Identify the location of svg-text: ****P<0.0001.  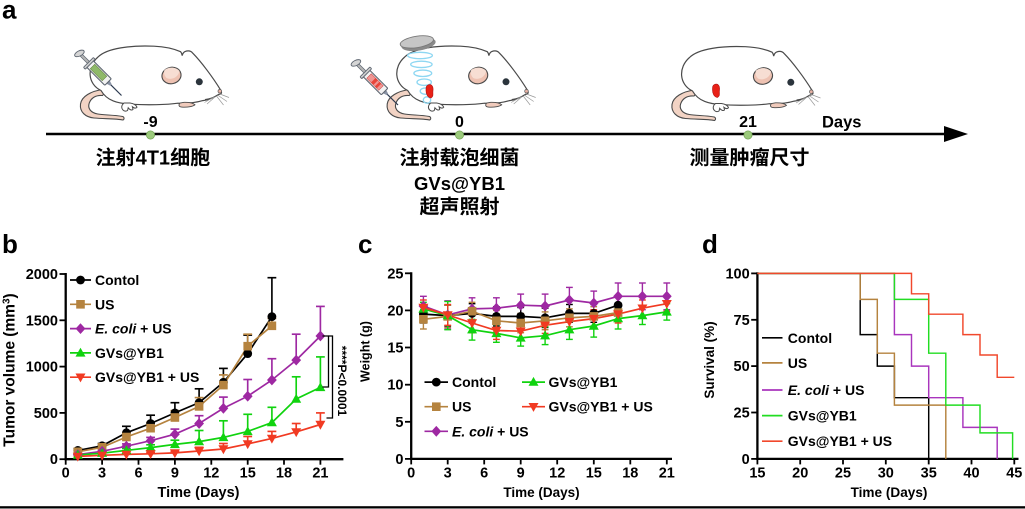
(342, 381).